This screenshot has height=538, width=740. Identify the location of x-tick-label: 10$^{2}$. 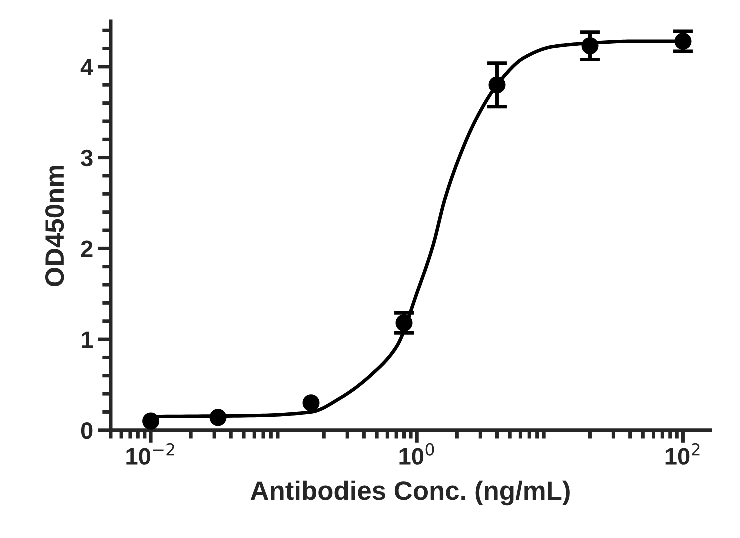
(683, 454).